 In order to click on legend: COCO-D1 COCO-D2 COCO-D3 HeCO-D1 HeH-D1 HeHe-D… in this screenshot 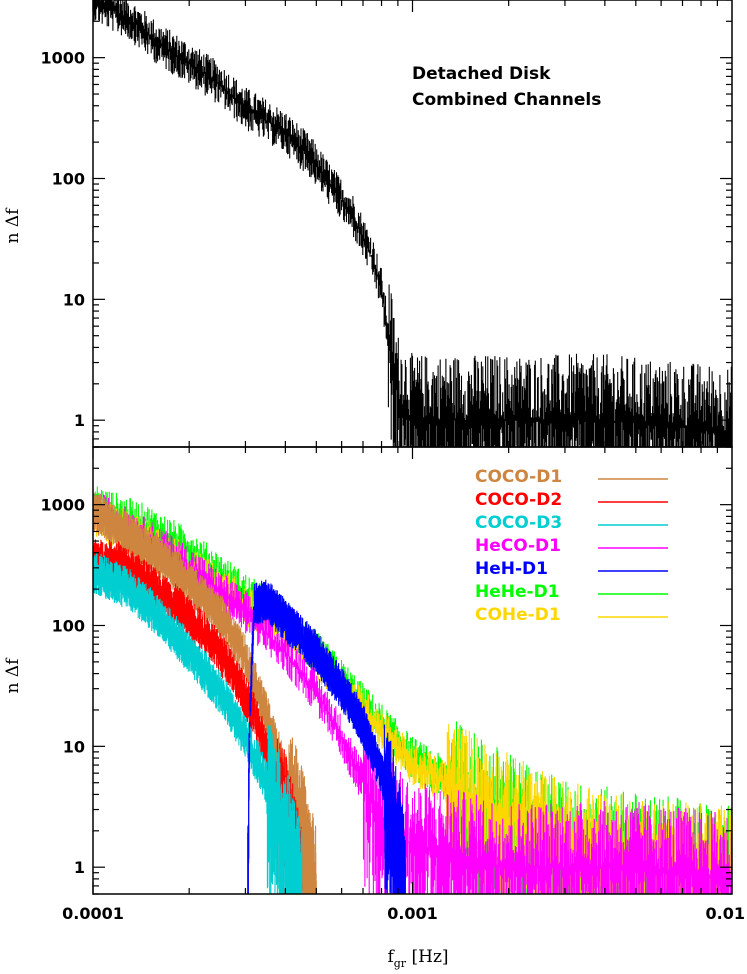, I will do `click(571, 546)`.